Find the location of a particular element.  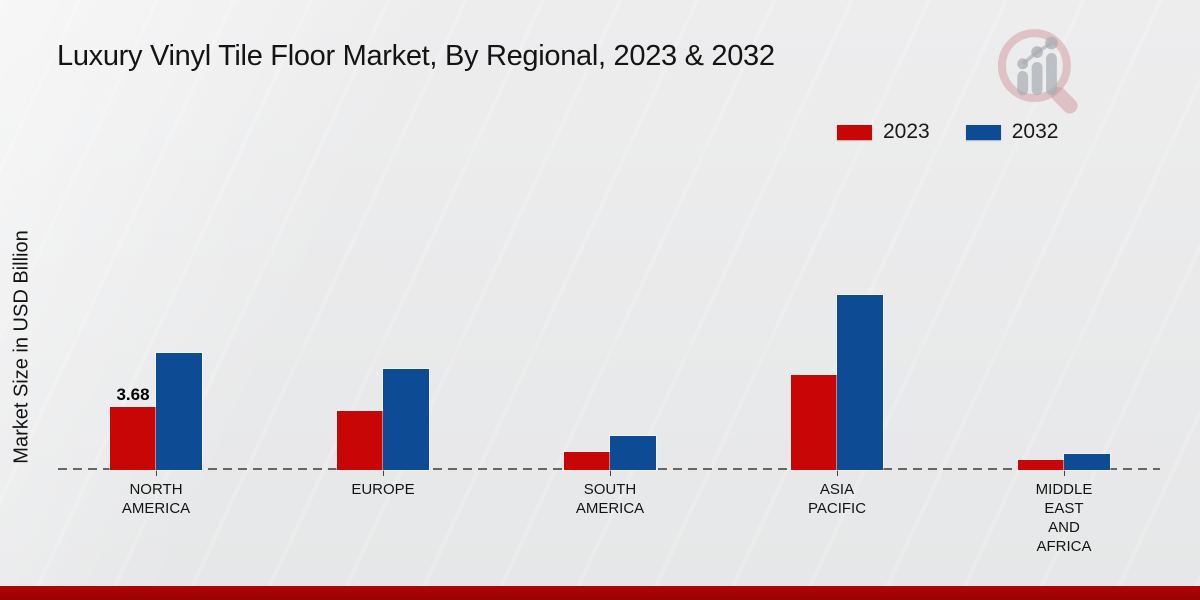

x-axis-tick-south-america is located at coordinates (610, 473).